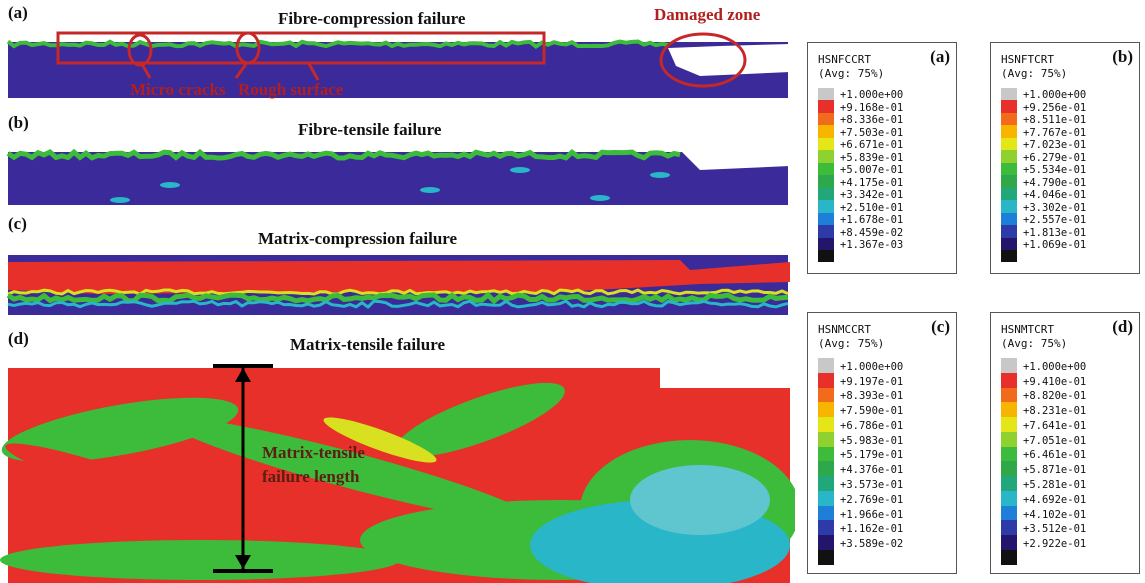 This screenshot has height=583, width=1145. Describe the element at coordinates (1055, 396) in the screenshot. I see `legend-value: +8.820e-01` at that location.